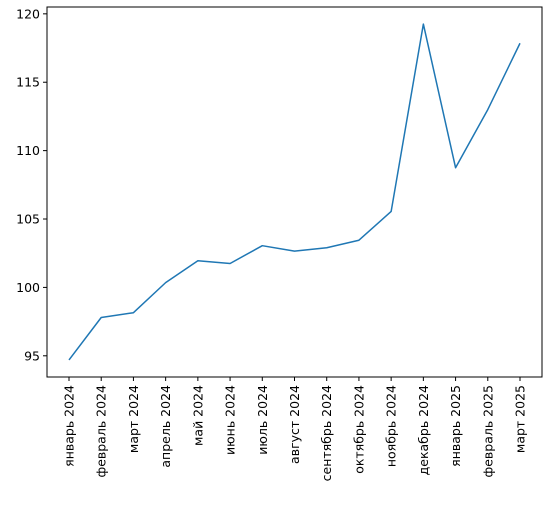  I want to click on x-tick-label: август 2024, so click(294, 424).